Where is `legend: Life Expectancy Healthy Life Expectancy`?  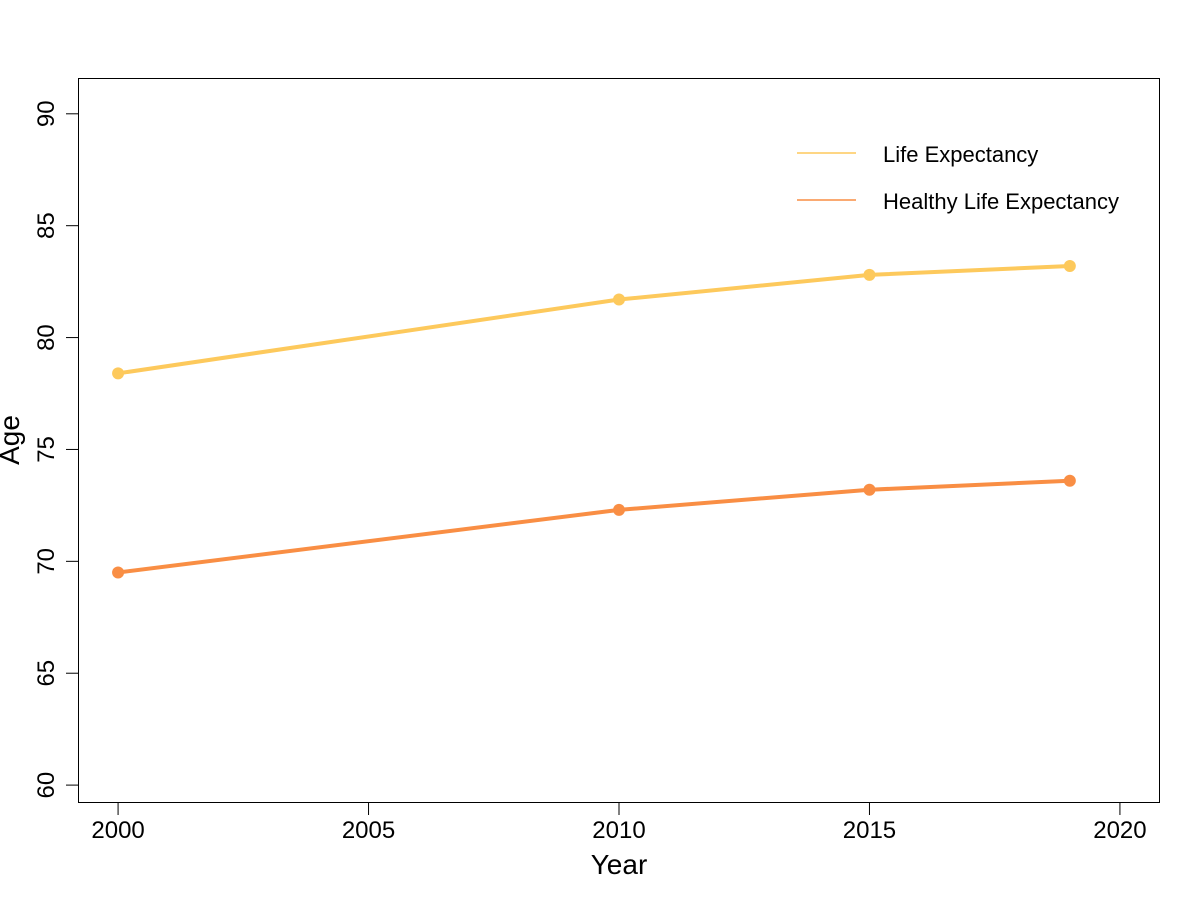
legend: Life Expectancy Healthy Life Expectancy is located at coordinates (958, 178).